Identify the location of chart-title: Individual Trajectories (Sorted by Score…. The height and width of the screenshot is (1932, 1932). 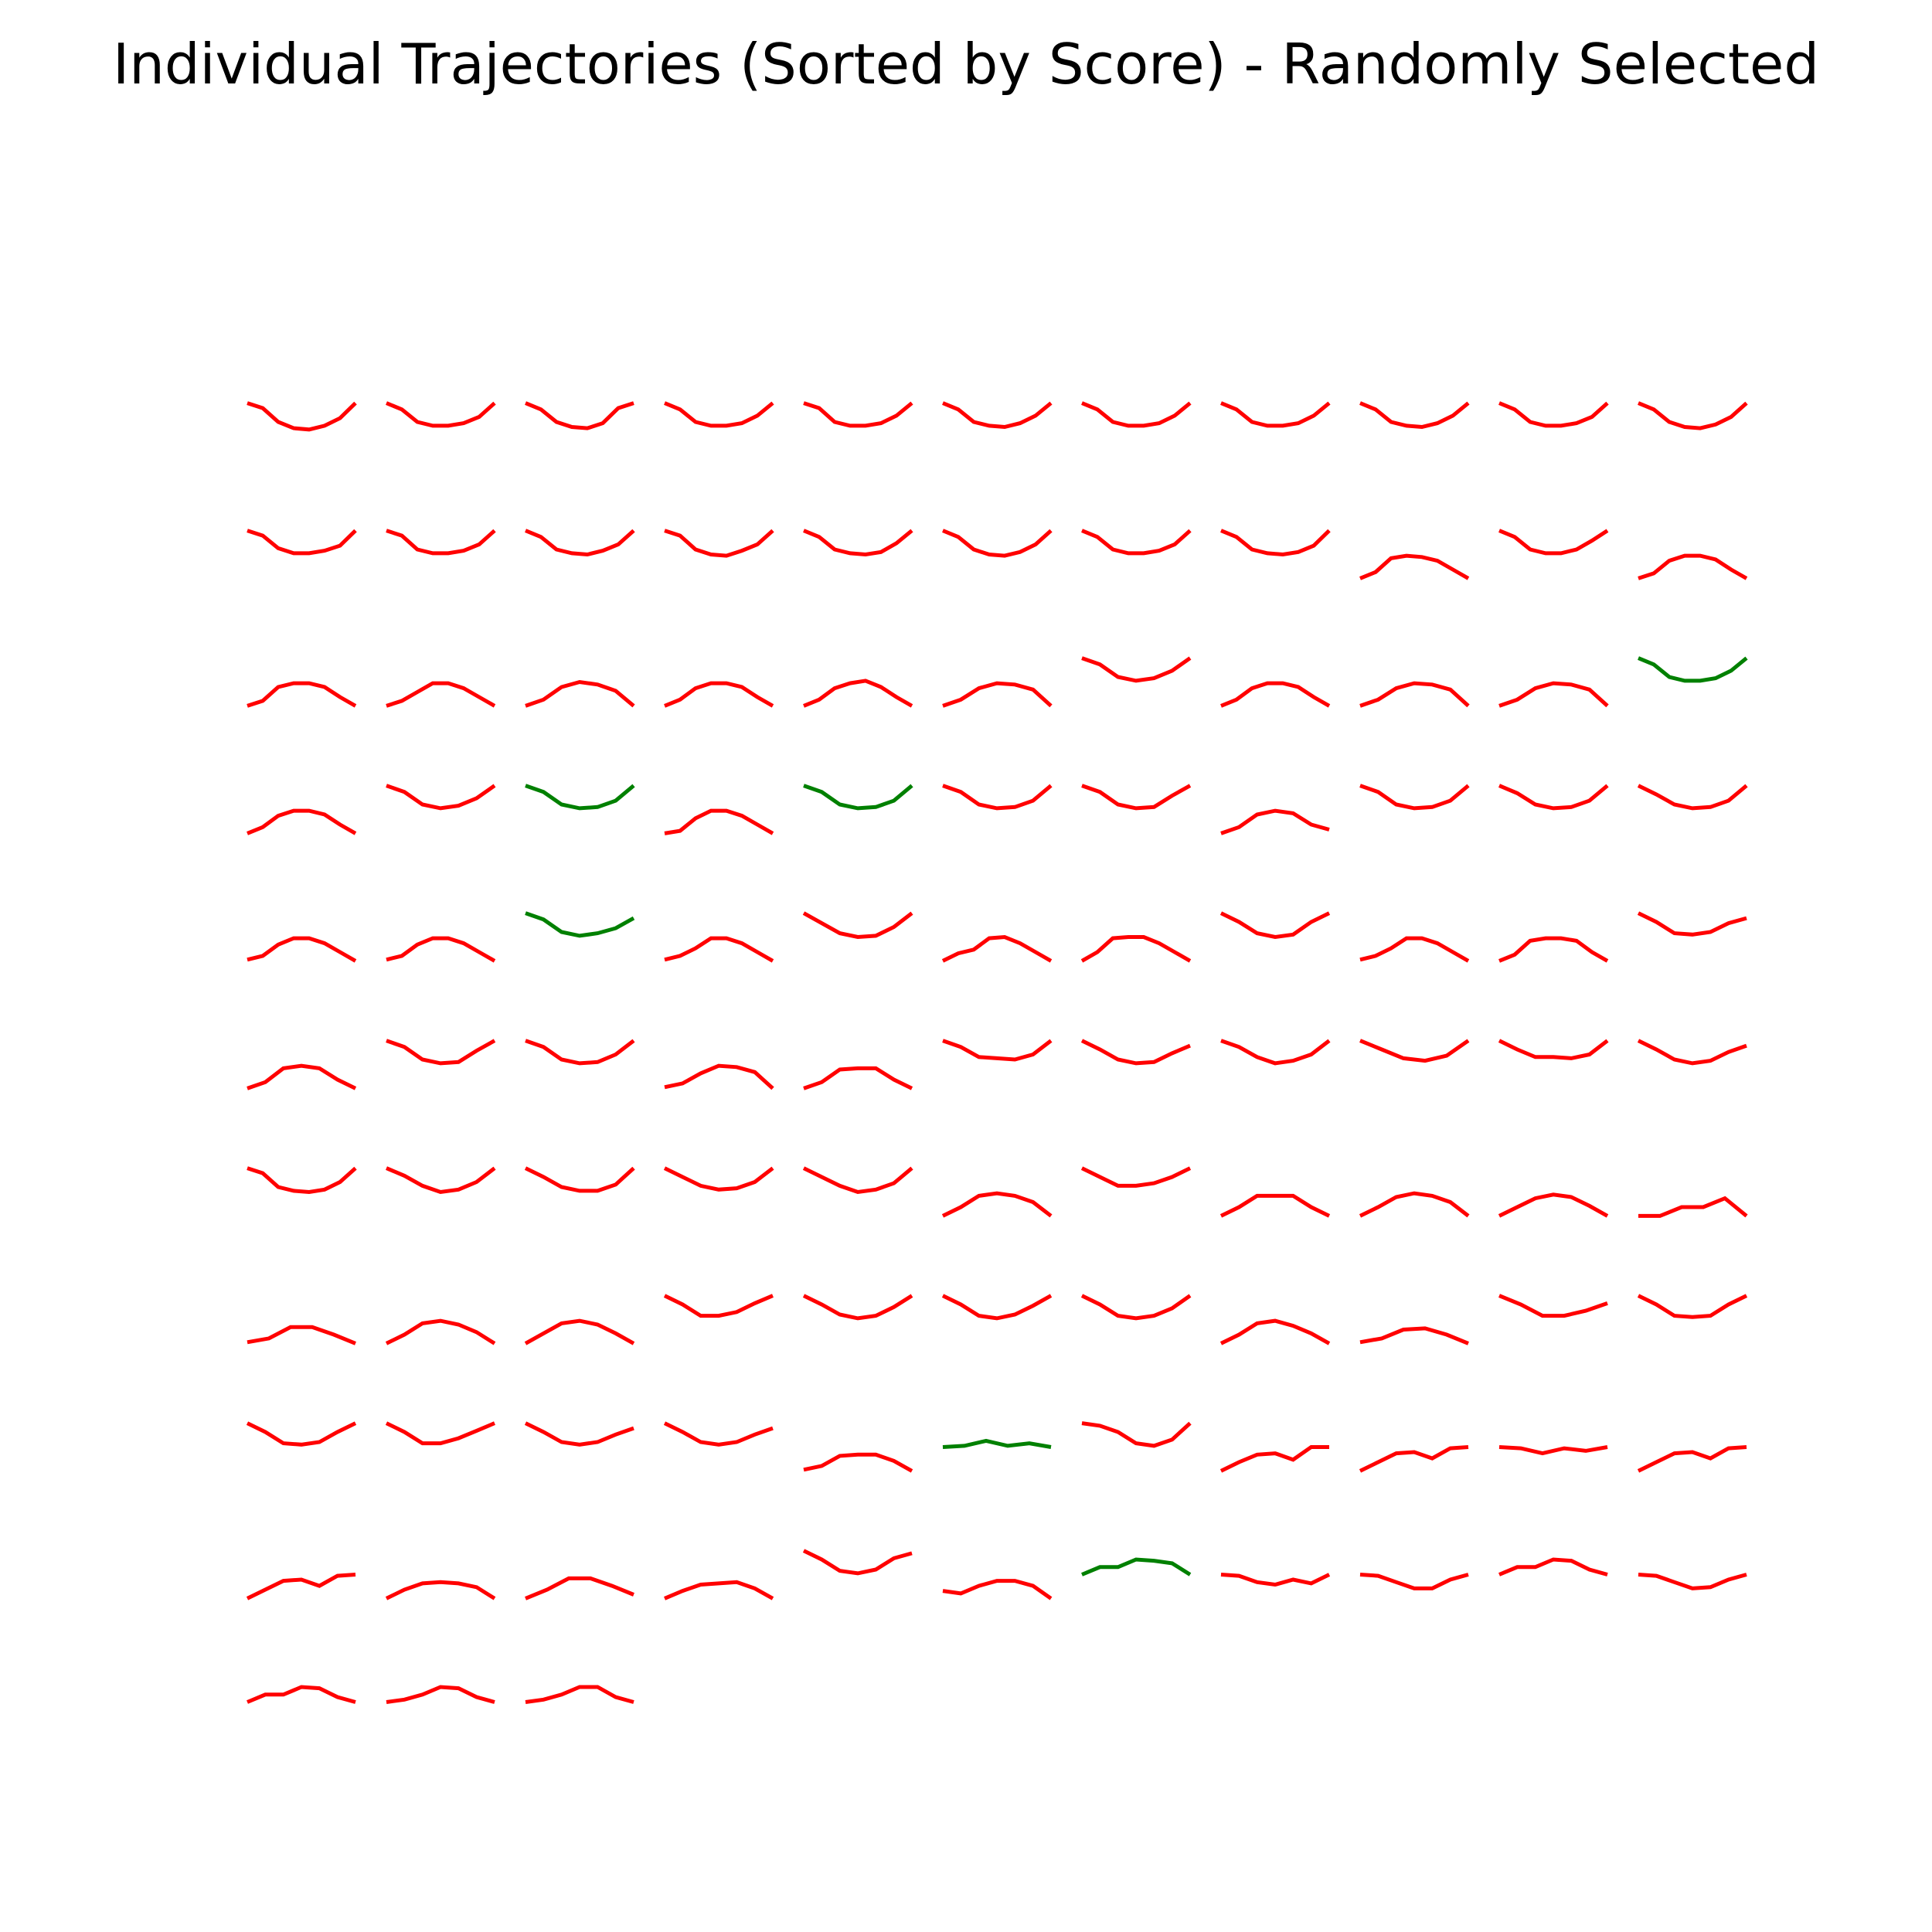
(966, 64).